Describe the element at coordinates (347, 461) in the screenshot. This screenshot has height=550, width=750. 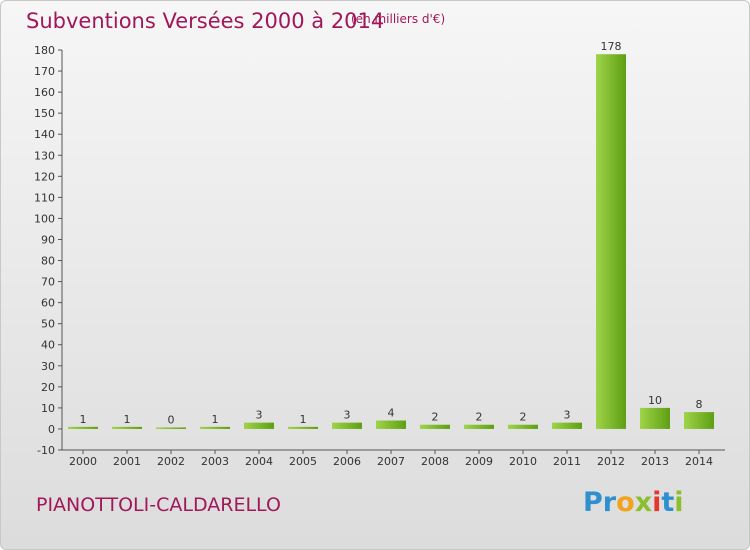
I see `x-tick-label: 2006` at that location.